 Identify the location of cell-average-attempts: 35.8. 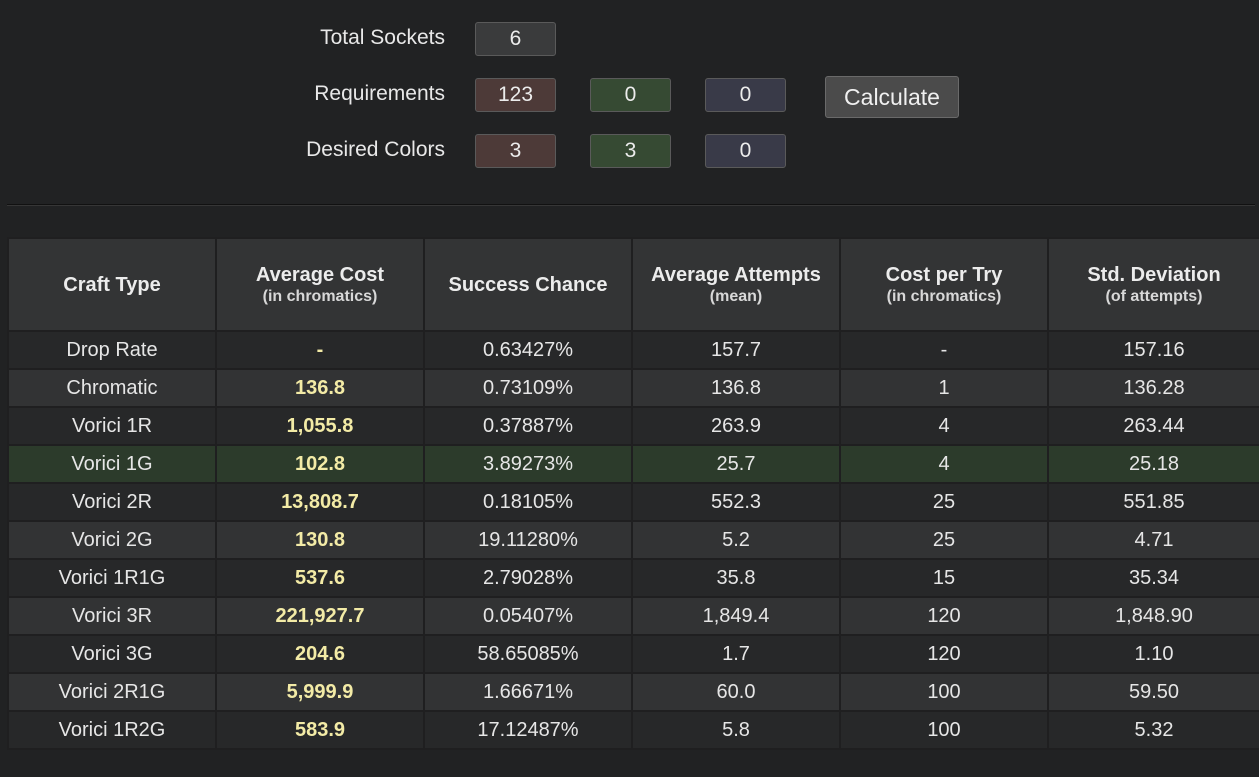
(736, 578).